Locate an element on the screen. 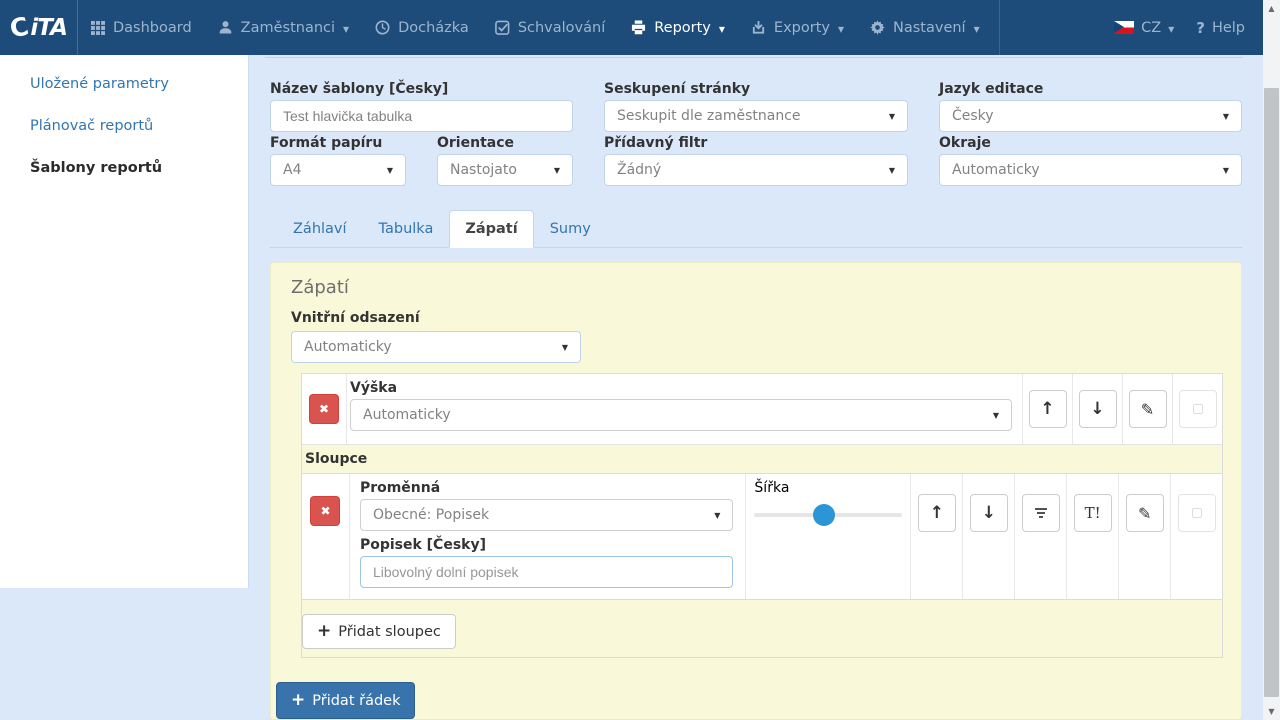 The image size is (1280, 720). arrow-up-icon is located at coordinates (937, 513).